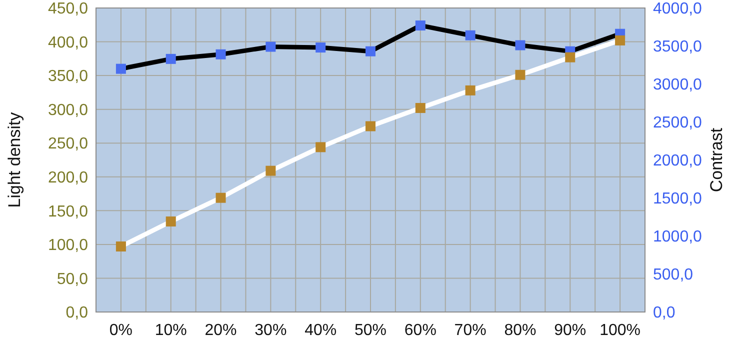 The height and width of the screenshot is (346, 730). What do you see at coordinates (14, 160) in the screenshot?
I see `y-axis-title: Light density` at bounding box center [14, 160].